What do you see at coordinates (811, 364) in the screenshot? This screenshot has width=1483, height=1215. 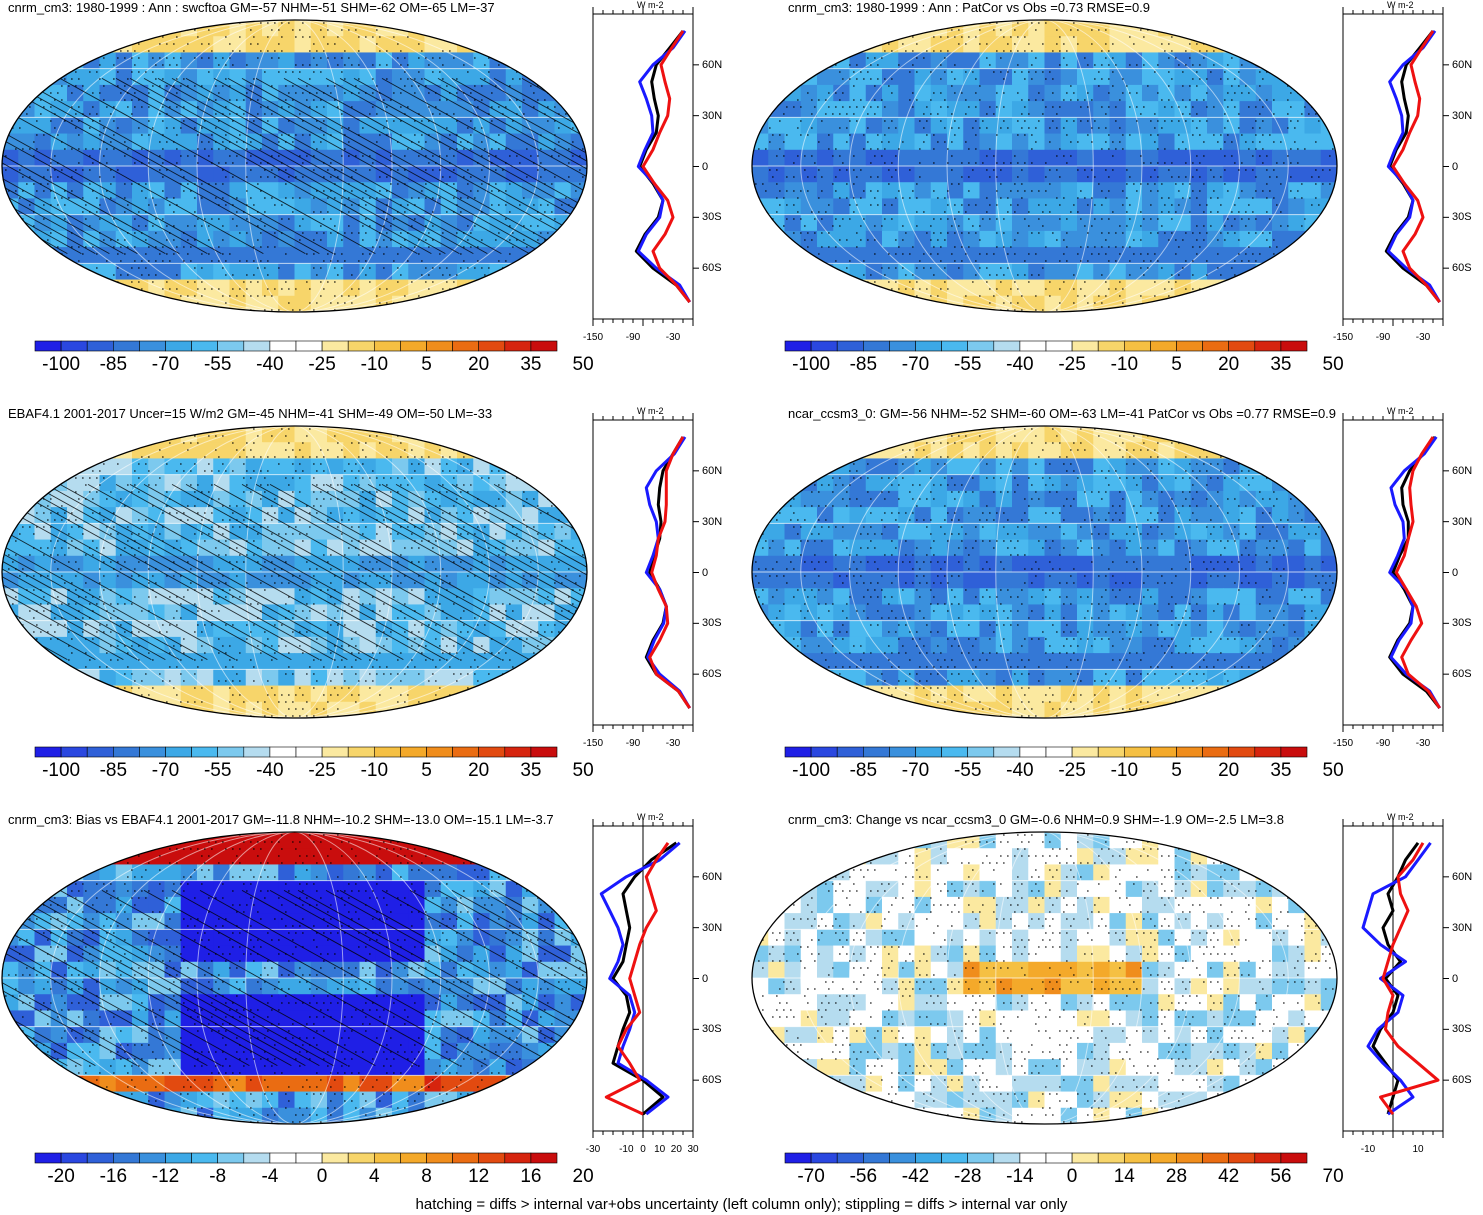 I see `colorbar-tick-label: -100` at bounding box center [811, 364].